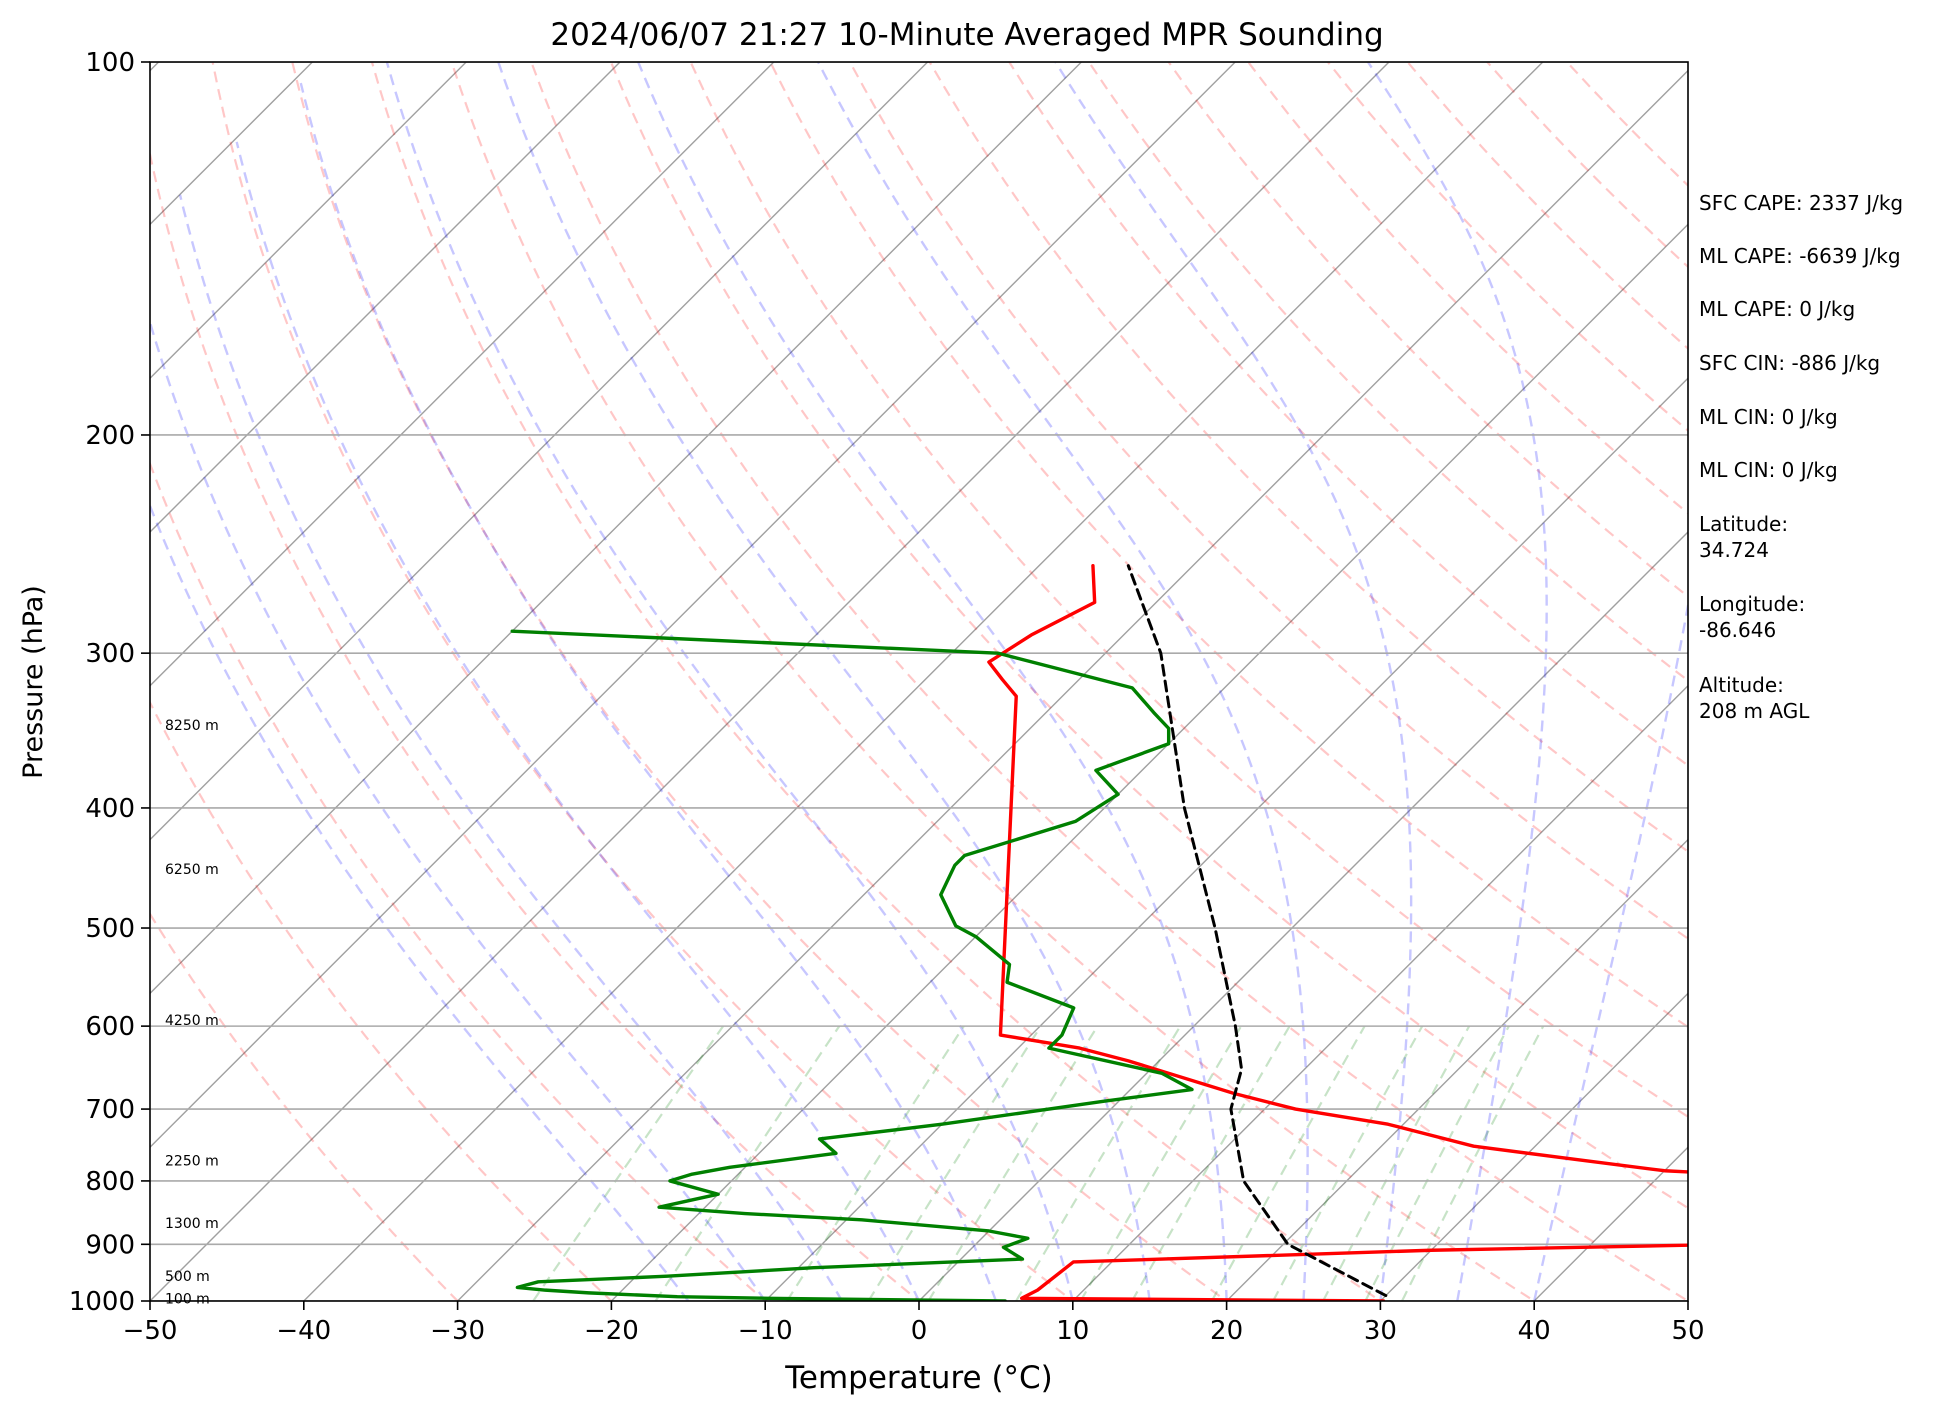 The image size is (1936, 1406). I want to click on y-axis: 100 200 300 400 500 600 700 800 900 1000, so click(109, 682).